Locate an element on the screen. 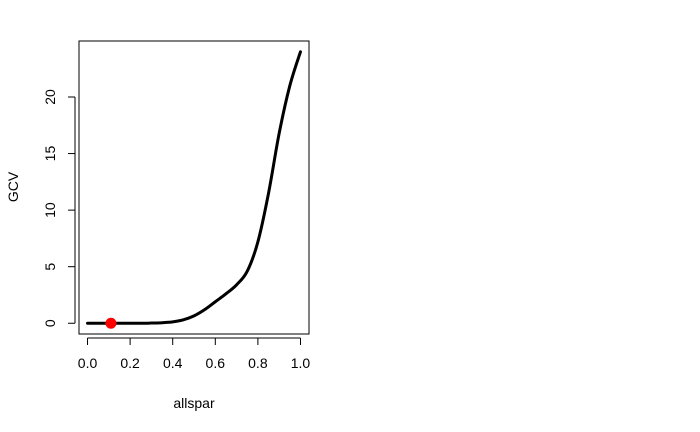 The height and width of the screenshot is (432, 700). y-tick-label: 20 is located at coordinates (50, 97).